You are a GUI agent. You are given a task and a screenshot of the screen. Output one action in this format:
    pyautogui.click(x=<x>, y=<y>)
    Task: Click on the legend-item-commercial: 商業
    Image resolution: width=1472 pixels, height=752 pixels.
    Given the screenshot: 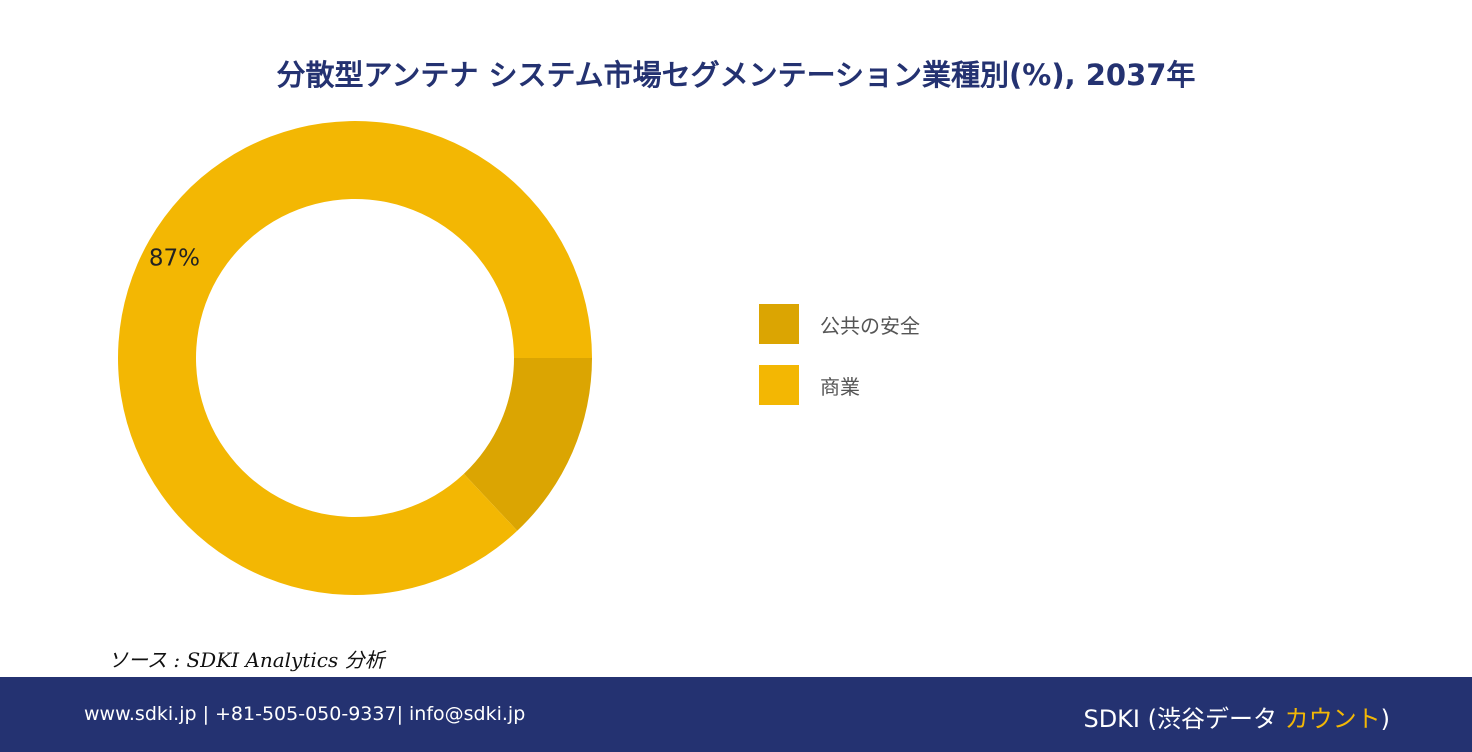 What is the action you would take?
    pyautogui.click(x=839, y=385)
    